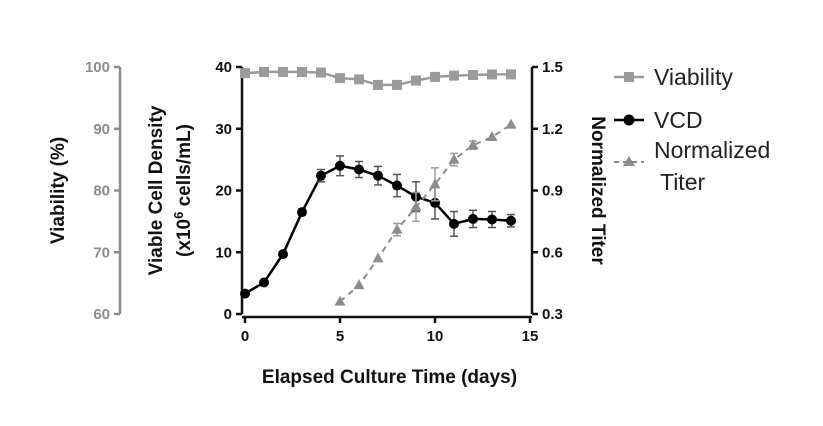  I want to click on vcd-label-prefix: (x10, so click(184, 238).